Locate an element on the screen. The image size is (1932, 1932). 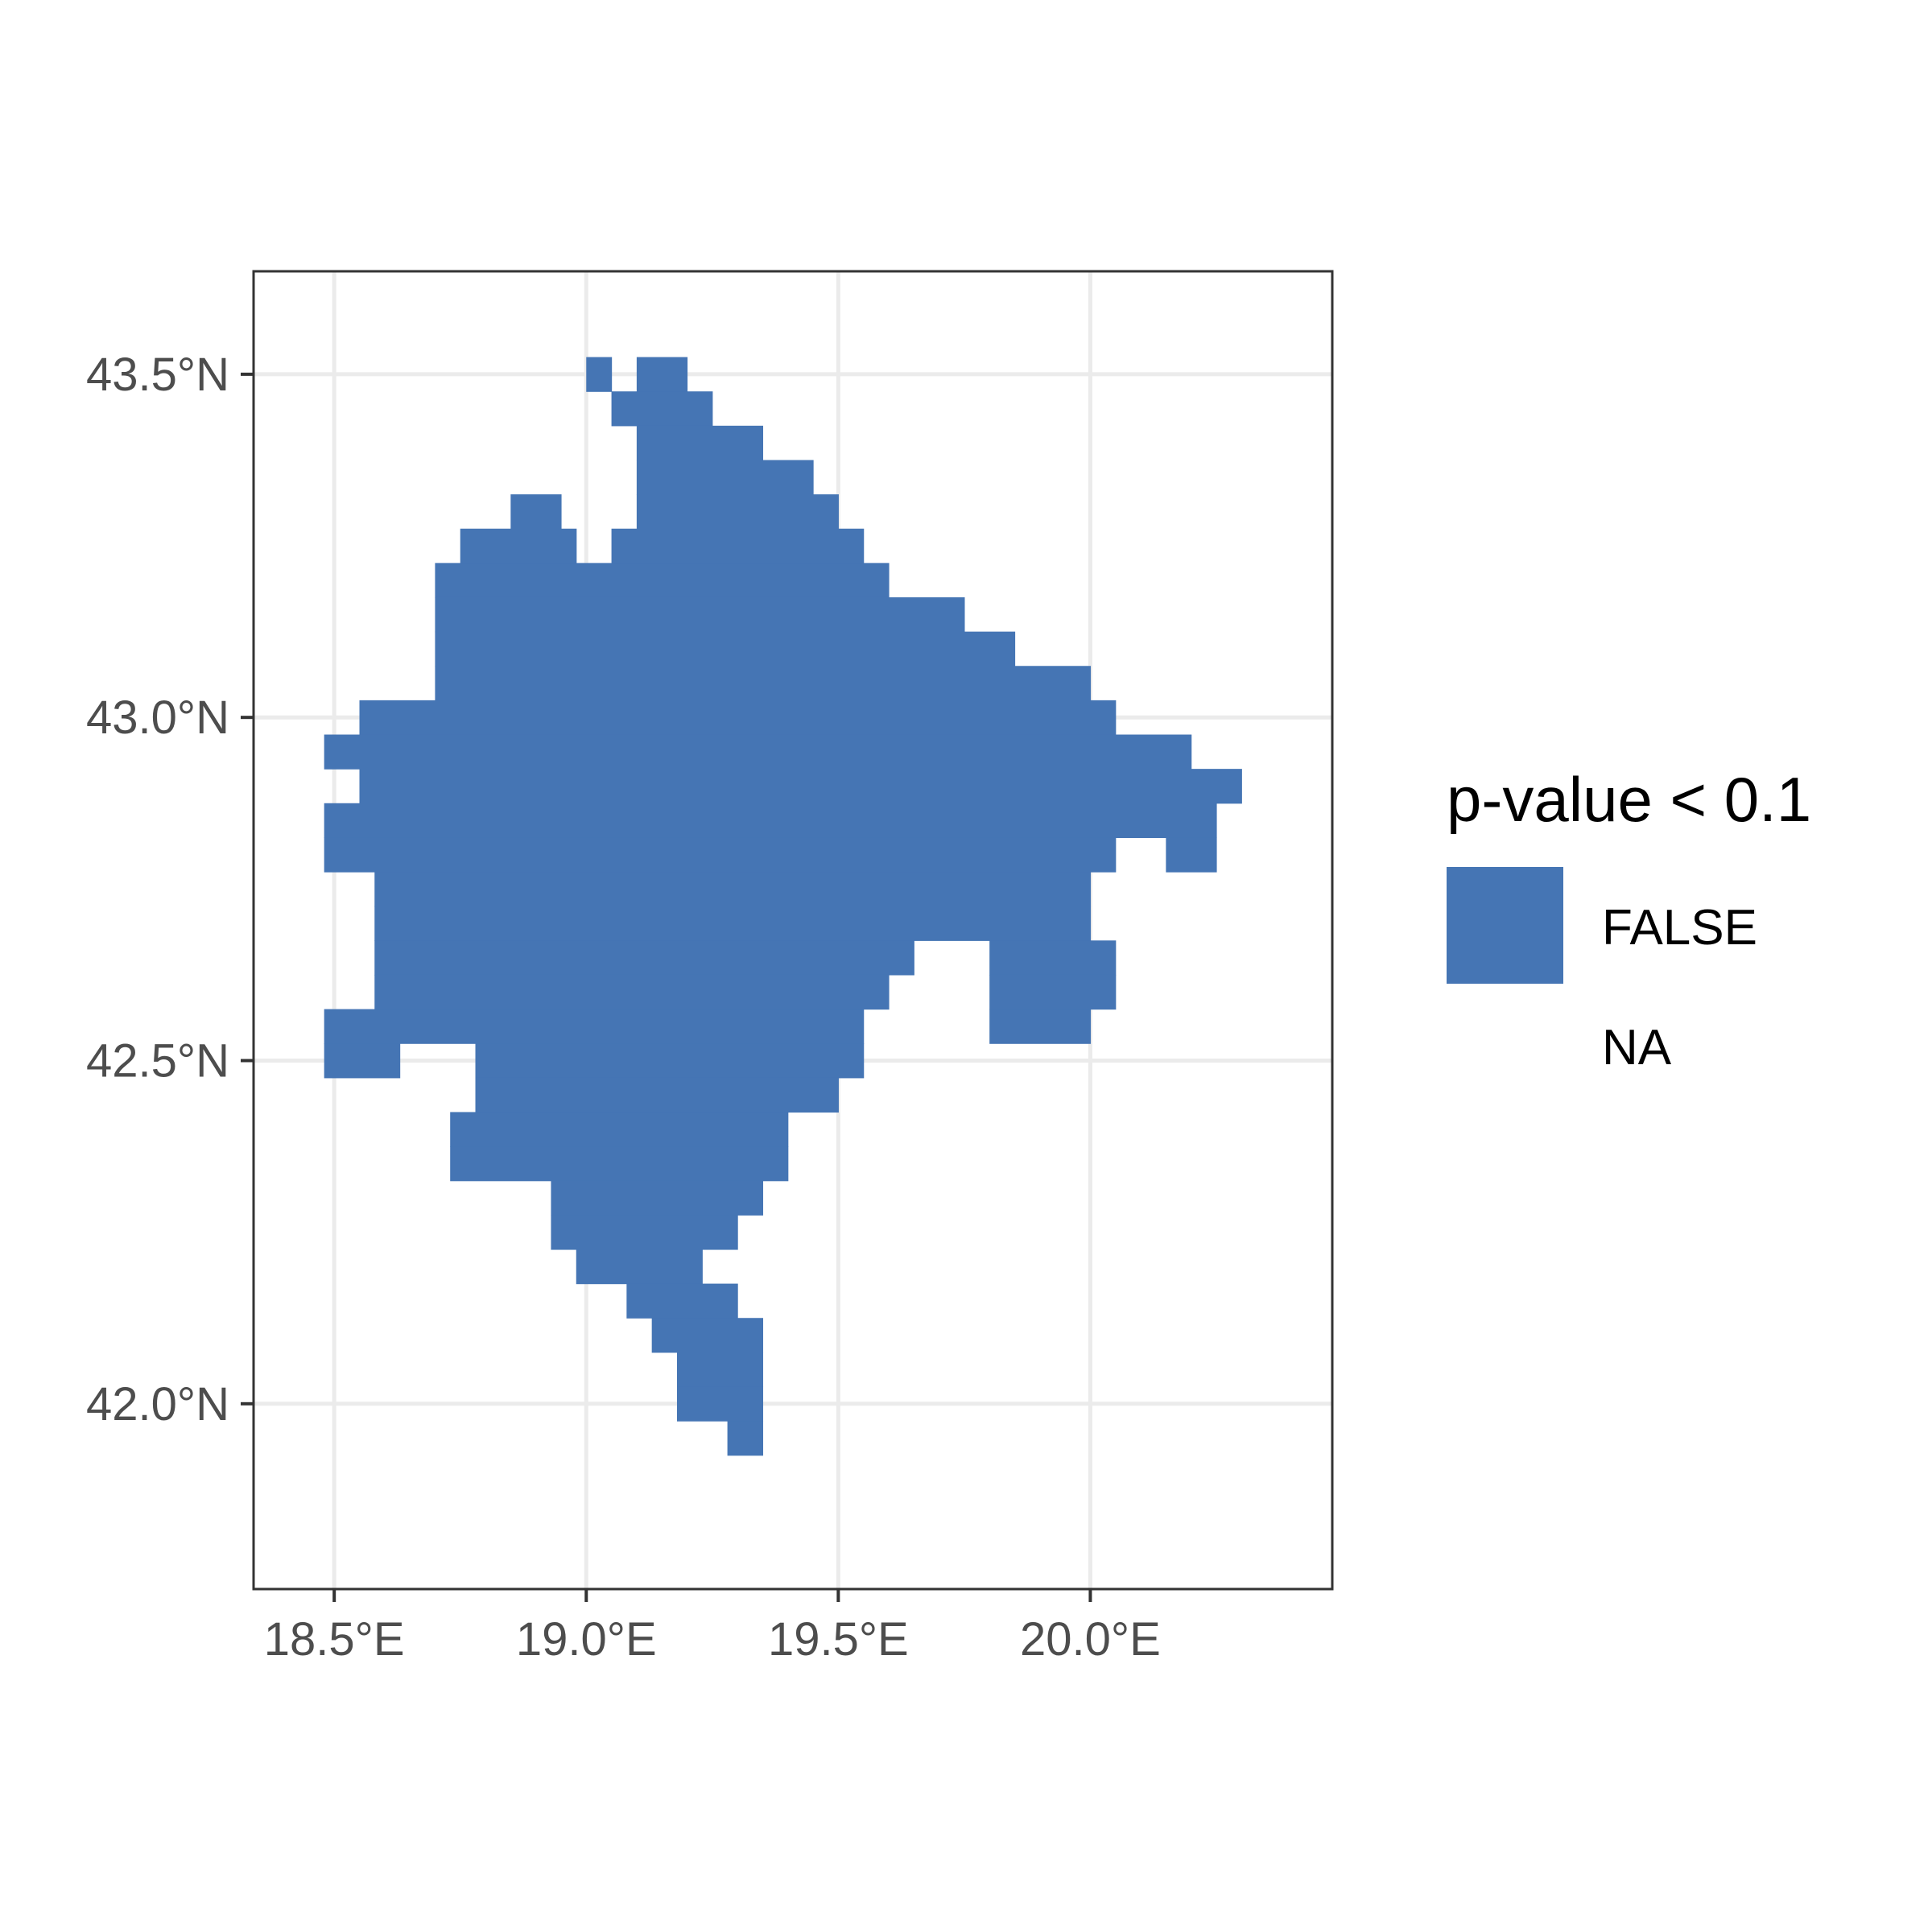
x-tick-label-2: 19.5°E is located at coordinates (838, 1639).